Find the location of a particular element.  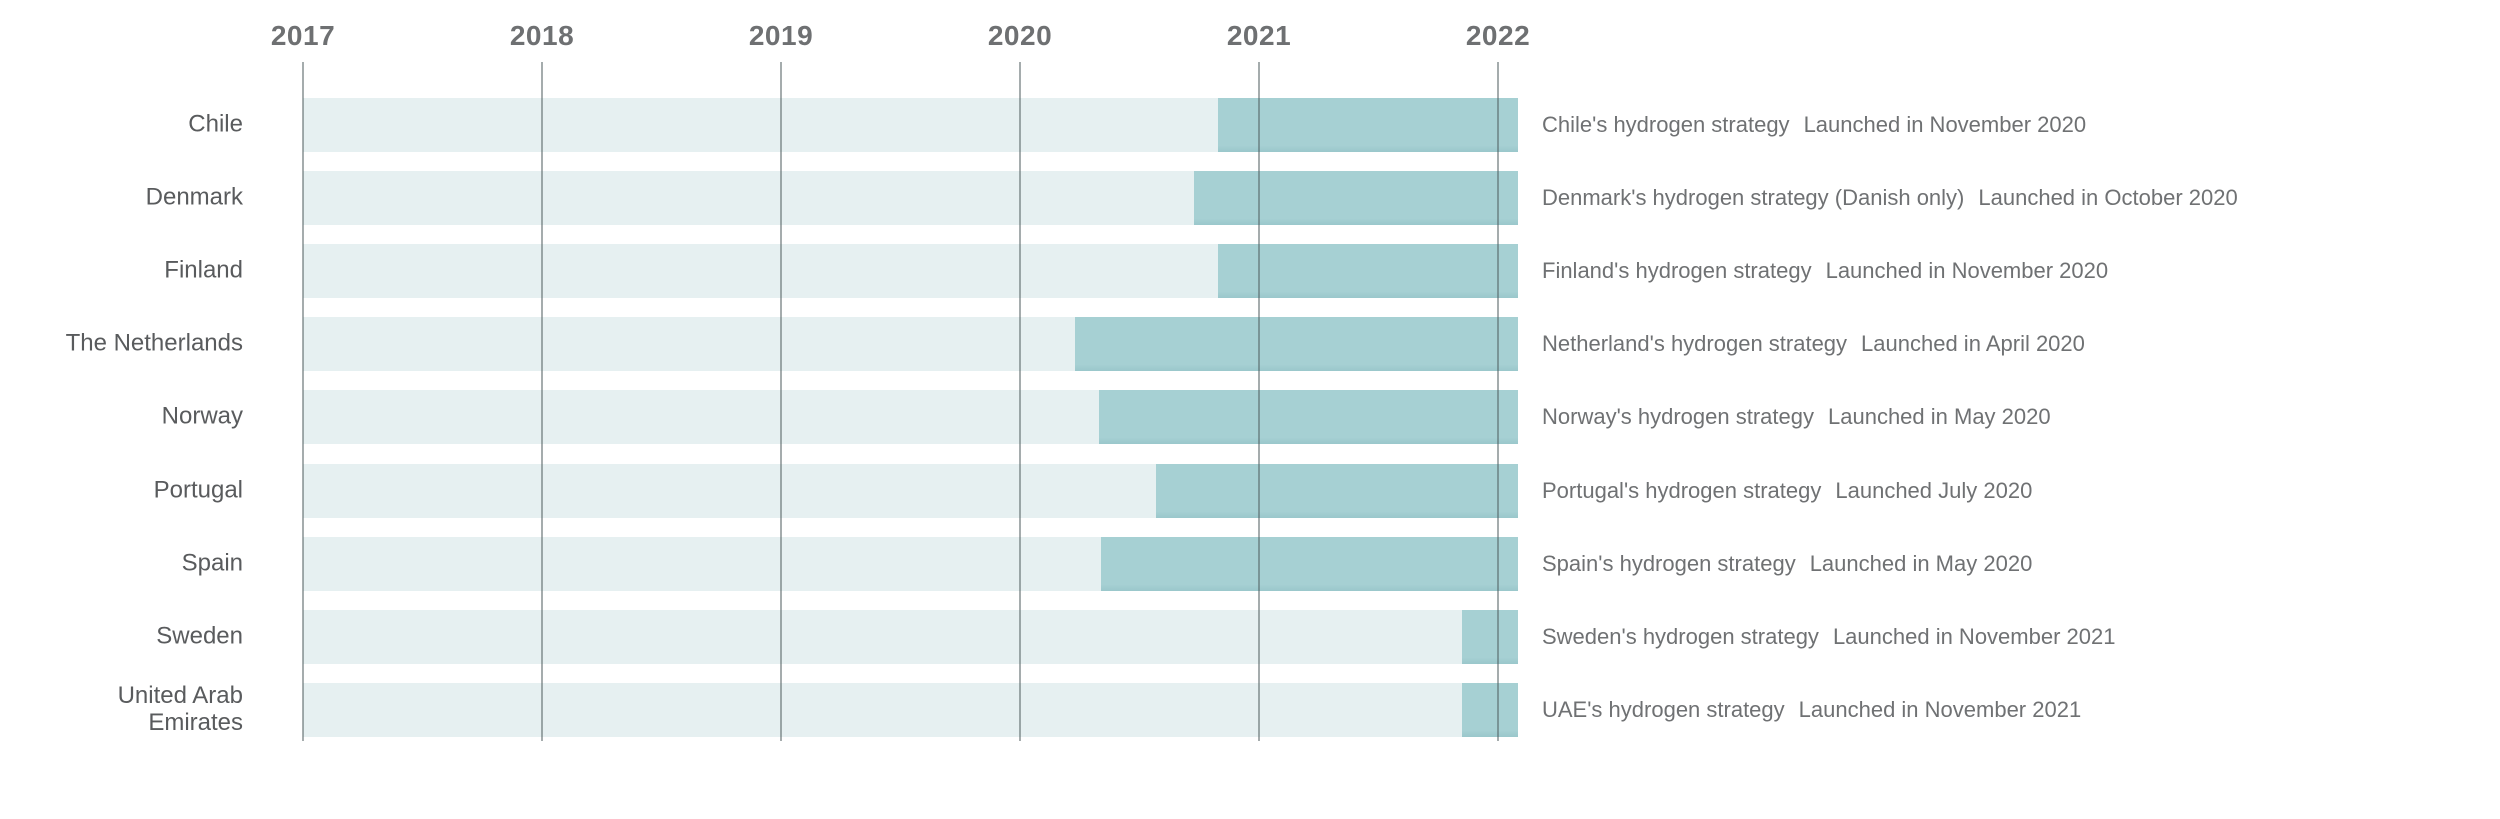

year-axis-label: 2021 is located at coordinates (1259, 35).